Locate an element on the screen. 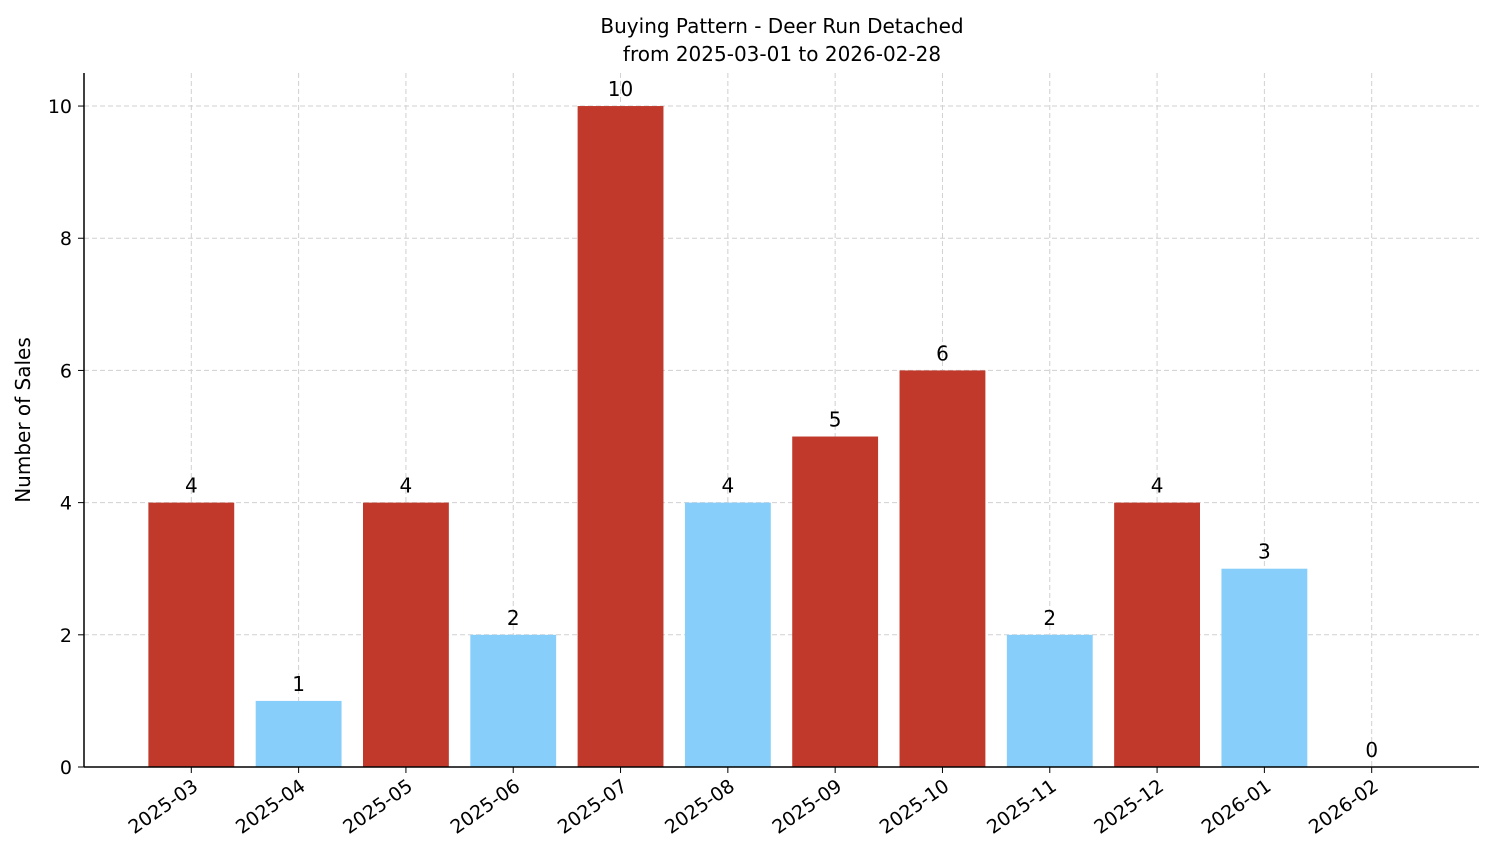 Image resolution: width=1494 pixels, height=863 pixels. data-label: 0 is located at coordinates (1371, 750).